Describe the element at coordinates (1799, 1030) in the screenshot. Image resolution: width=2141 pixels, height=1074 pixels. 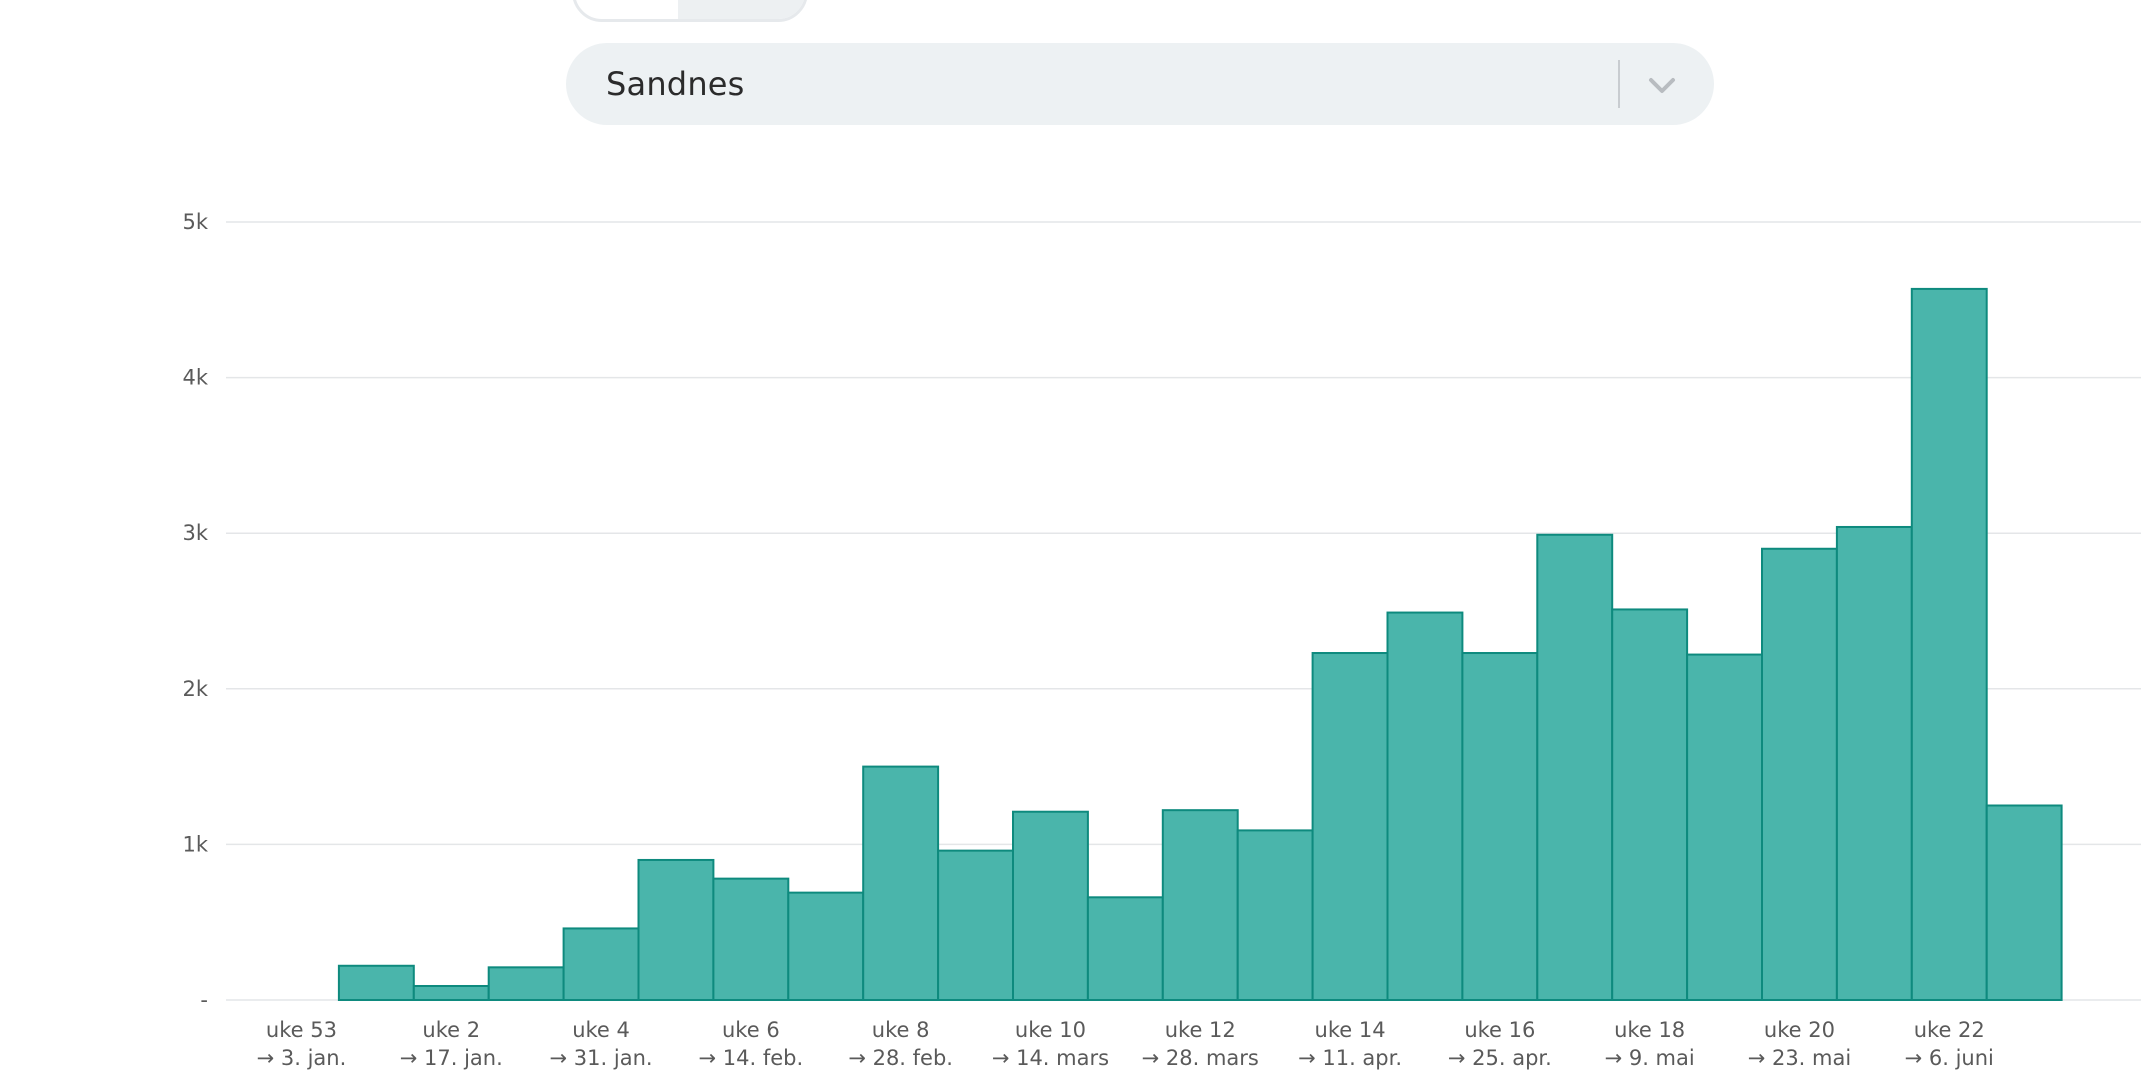
I see `x-tick-week: uke 20` at that location.